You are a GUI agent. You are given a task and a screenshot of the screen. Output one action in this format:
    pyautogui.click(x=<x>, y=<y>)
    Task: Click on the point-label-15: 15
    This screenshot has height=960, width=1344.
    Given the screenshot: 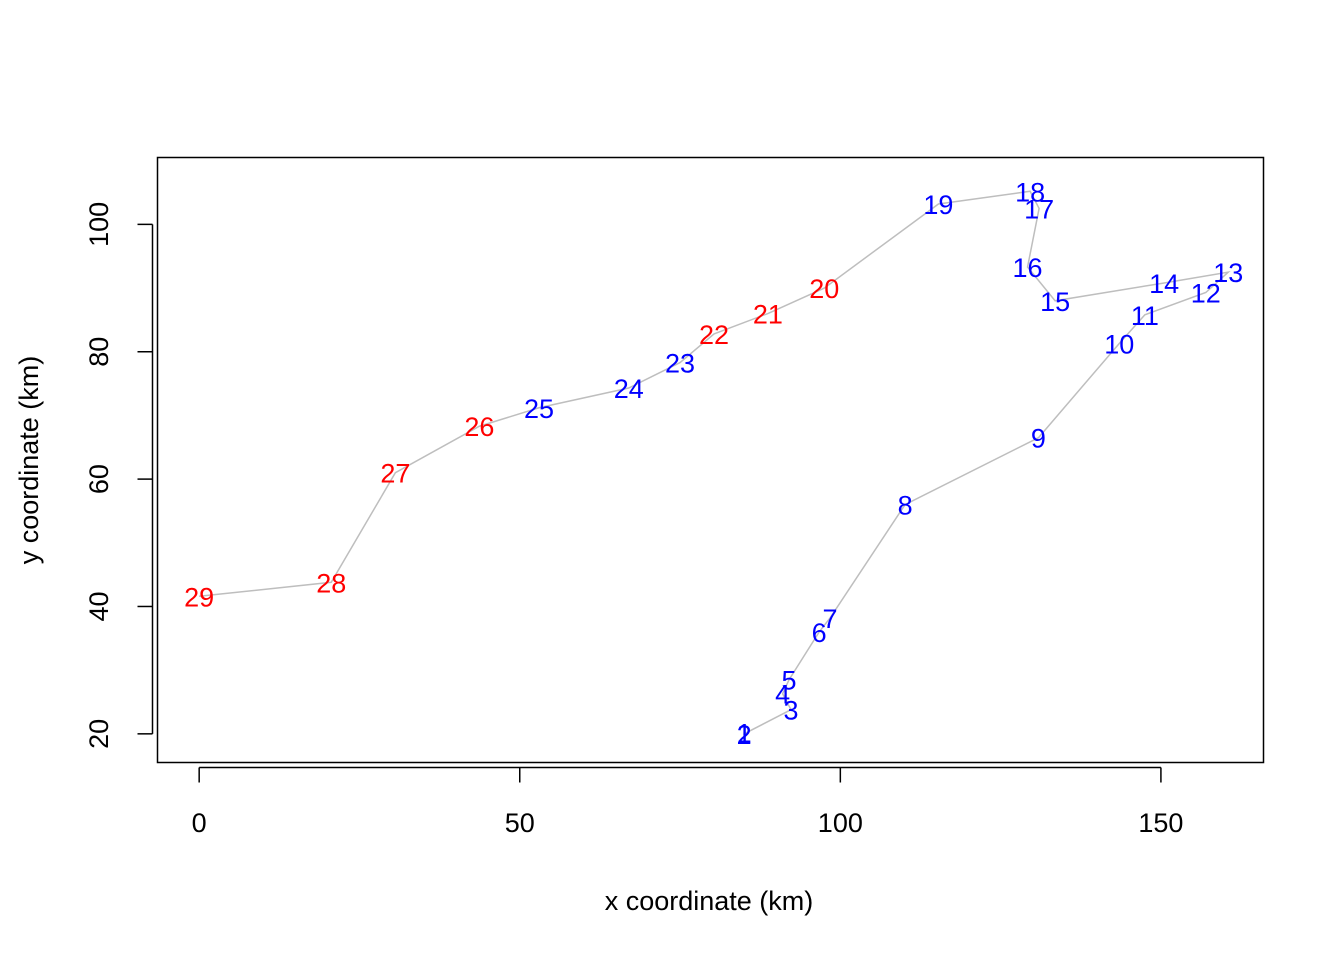 What is the action you would take?
    pyautogui.click(x=1055, y=302)
    